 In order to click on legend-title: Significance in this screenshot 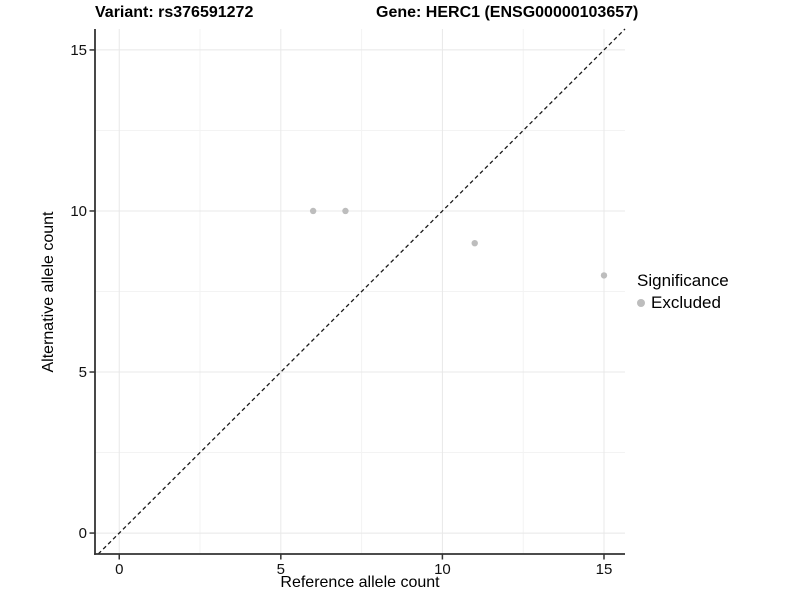, I will do `click(683, 280)`.